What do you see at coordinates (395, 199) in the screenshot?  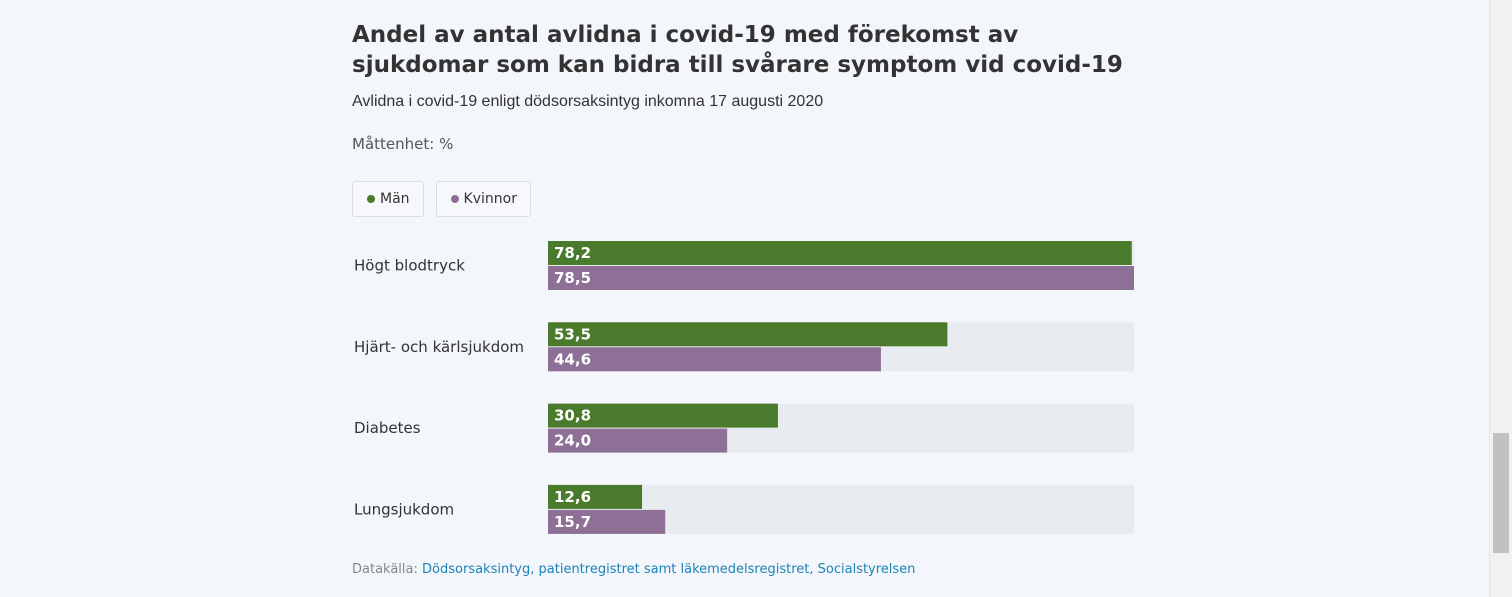 I see `legend-label-man: Män` at bounding box center [395, 199].